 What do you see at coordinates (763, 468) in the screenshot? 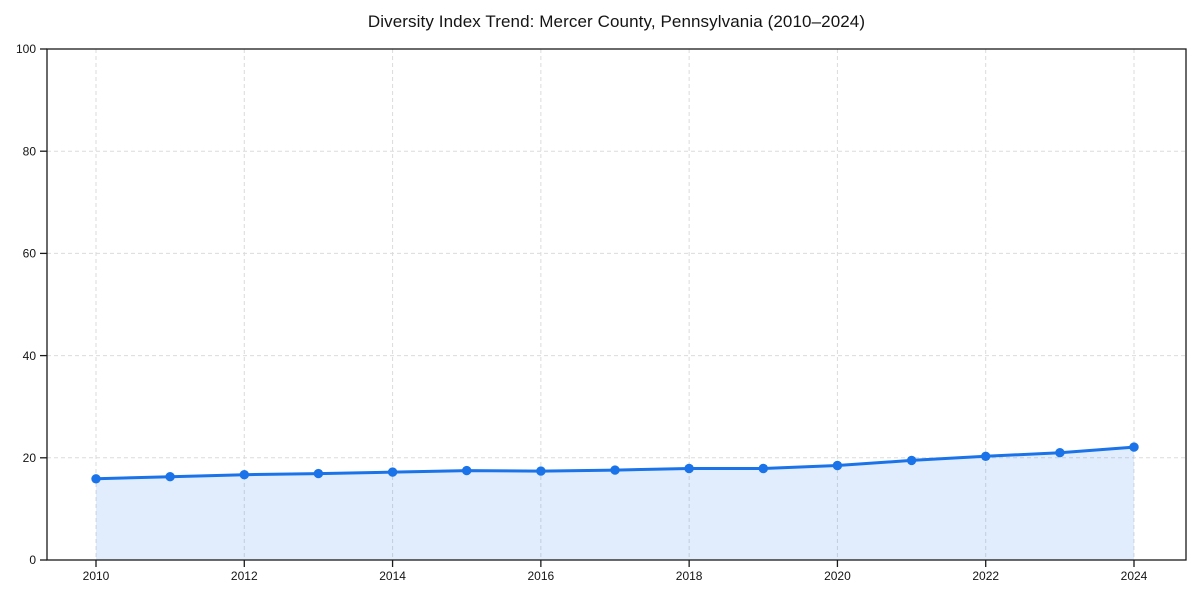
I see `data-point-2019` at bounding box center [763, 468].